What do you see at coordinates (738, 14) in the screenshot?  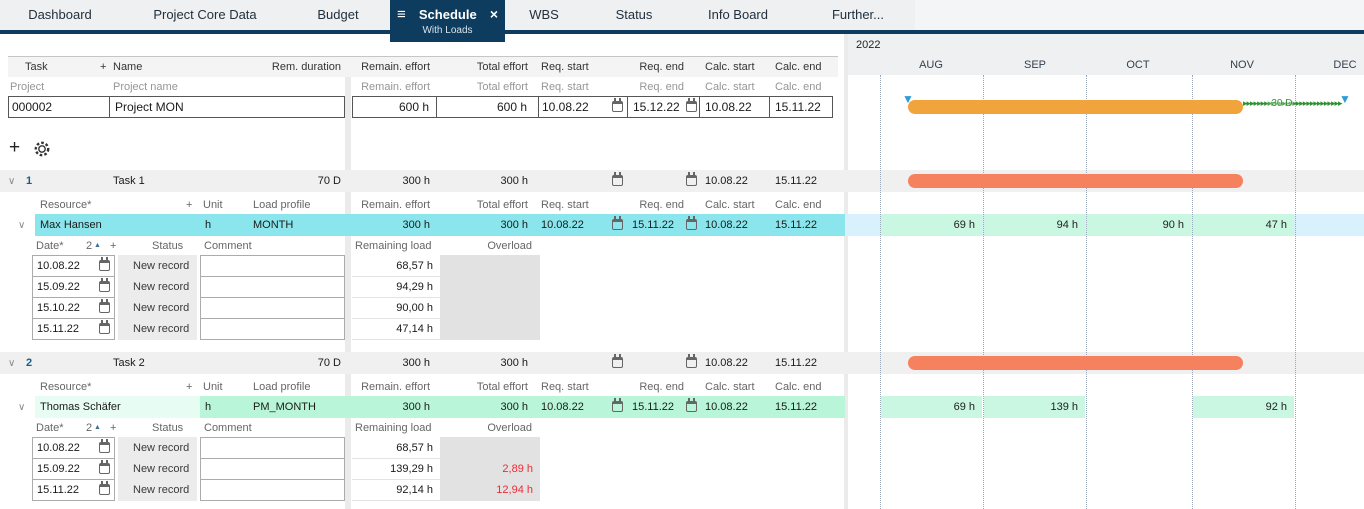 I see `tab-info-board: Info Board` at bounding box center [738, 14].